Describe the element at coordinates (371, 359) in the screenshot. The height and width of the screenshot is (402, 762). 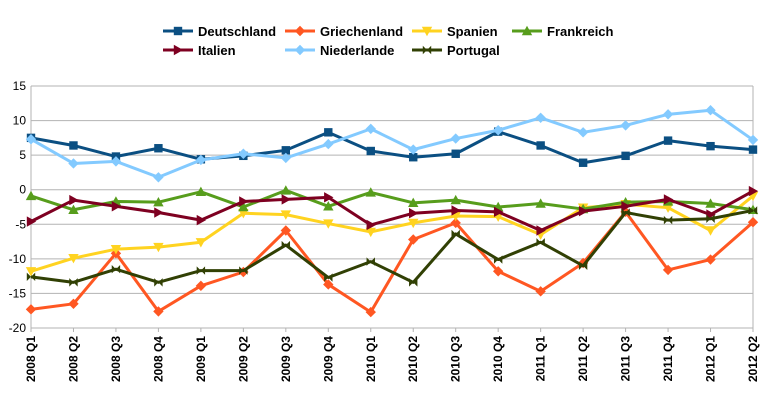
I see `x-tick-label: 2010 Q1` at that location.